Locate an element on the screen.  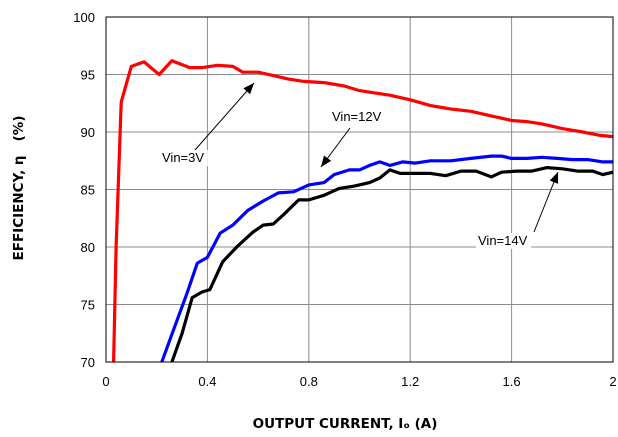
annotation-label: Vin=14V is located at coordinates (503, 240).